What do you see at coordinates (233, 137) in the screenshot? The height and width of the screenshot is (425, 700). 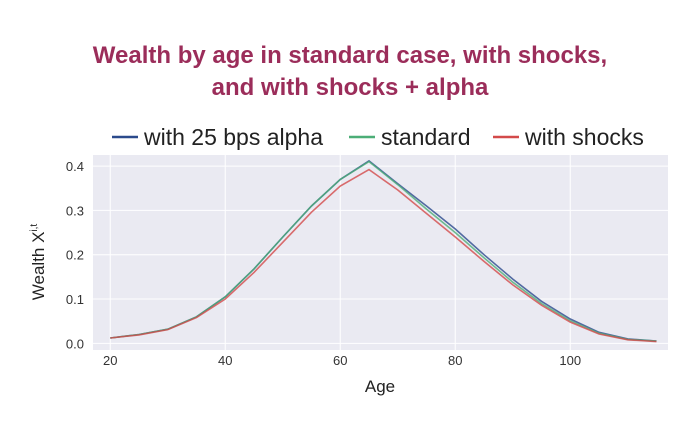 I see `legend-label-0: with 25 bps alpha` at bounding box center [233, 137].